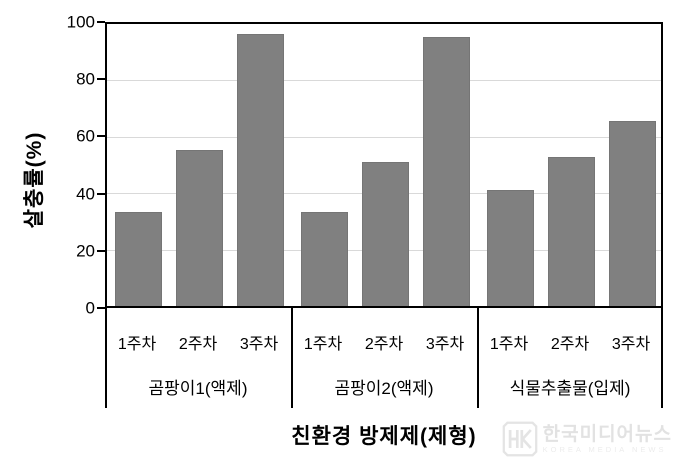 The width and height of the screenshot is (680, 465). What do you see at coordinates (446, 171) in the screenshot?
I see `bar-곰팡이2(액제)-3주차` at bounding box center [446, 171].